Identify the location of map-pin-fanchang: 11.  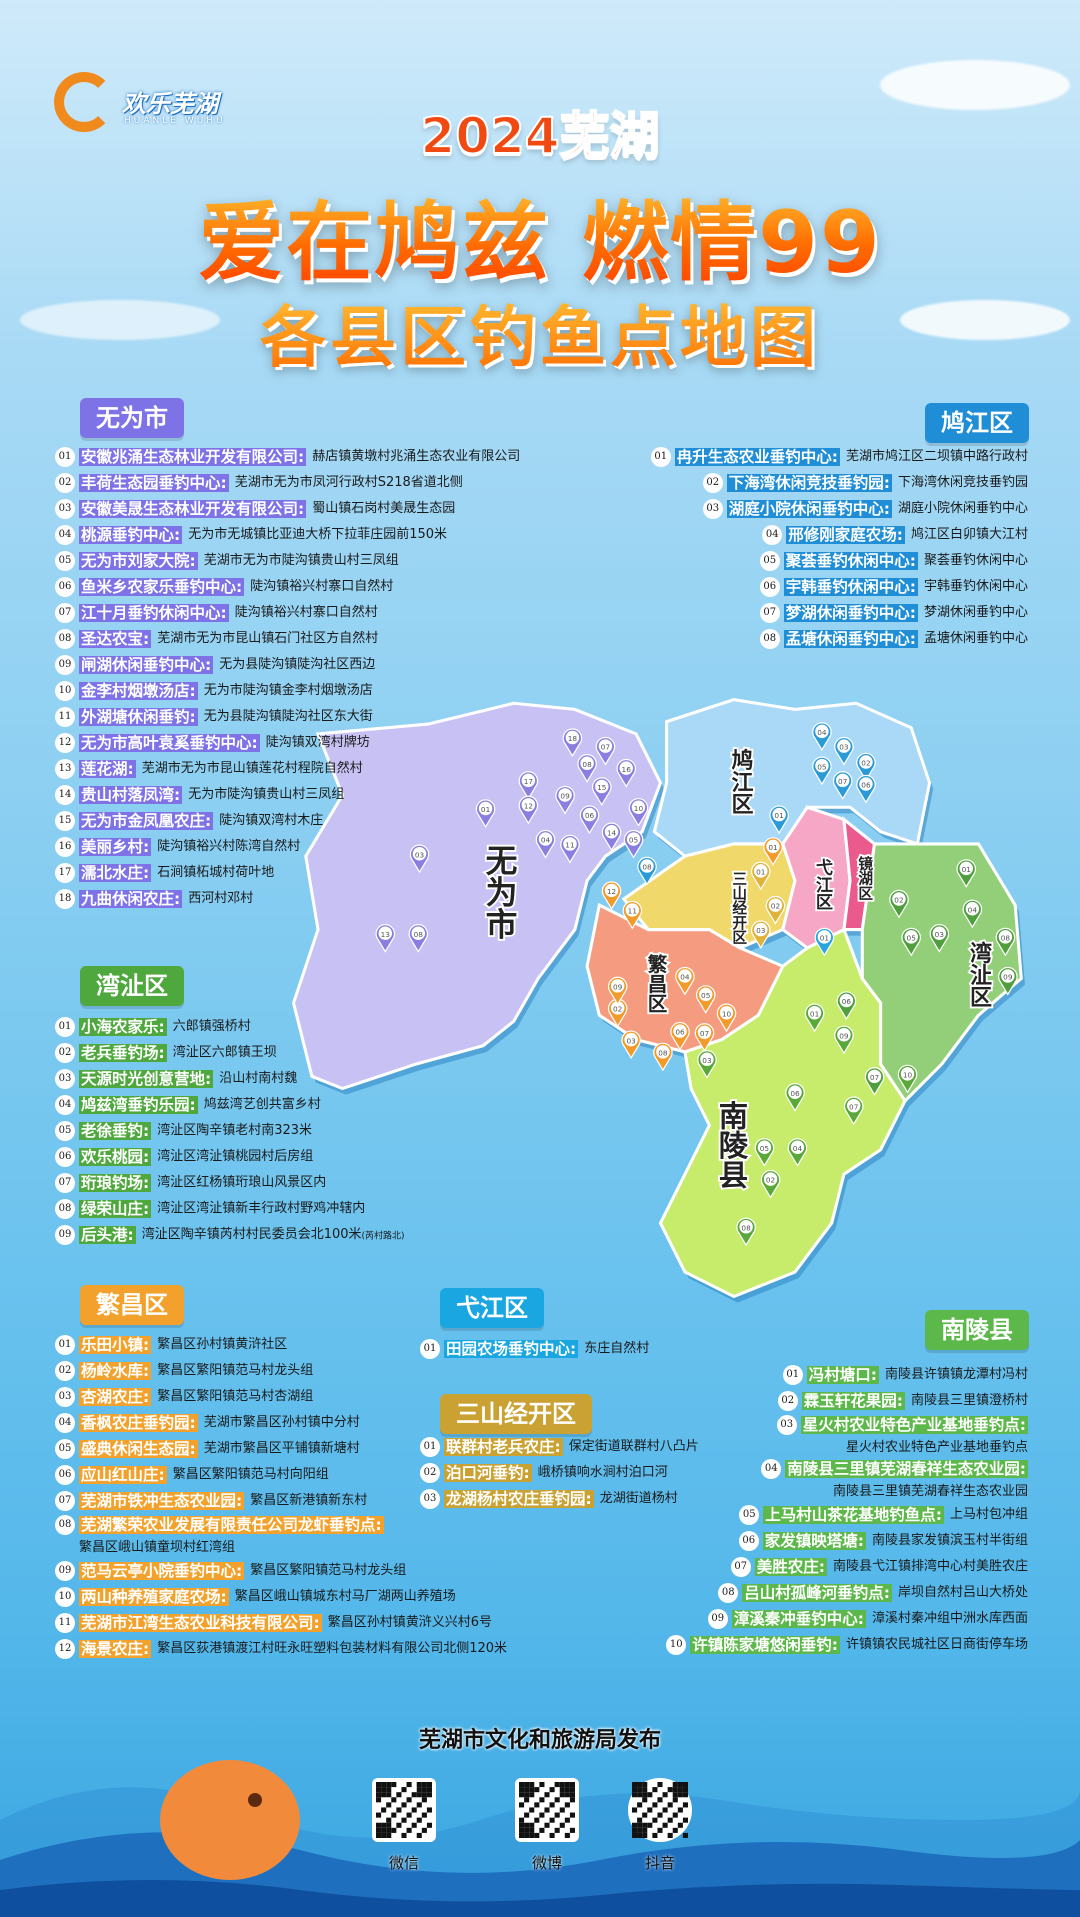
(632, 915).